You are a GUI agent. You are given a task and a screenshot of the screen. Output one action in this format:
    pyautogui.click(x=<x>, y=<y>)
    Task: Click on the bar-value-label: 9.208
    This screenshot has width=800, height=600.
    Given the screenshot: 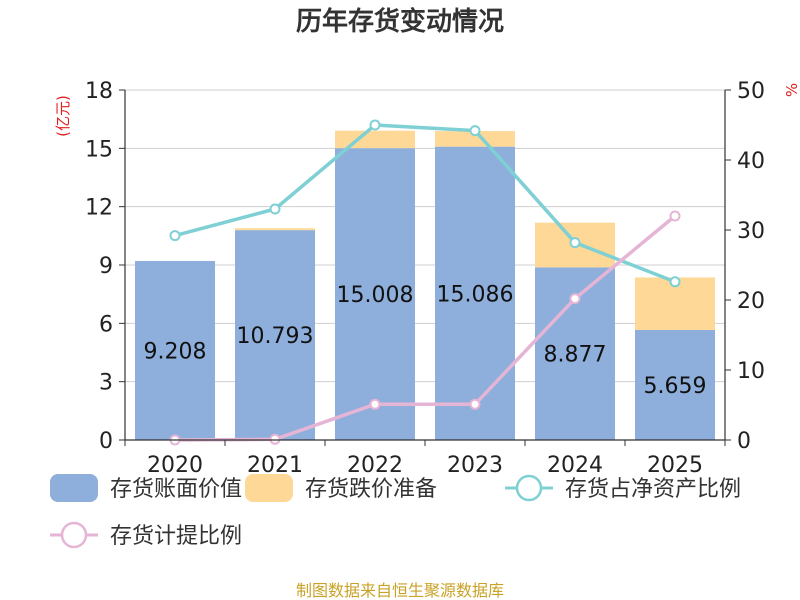 What is the action you would take?
    pyautogui.click(x=175, y=351)
    